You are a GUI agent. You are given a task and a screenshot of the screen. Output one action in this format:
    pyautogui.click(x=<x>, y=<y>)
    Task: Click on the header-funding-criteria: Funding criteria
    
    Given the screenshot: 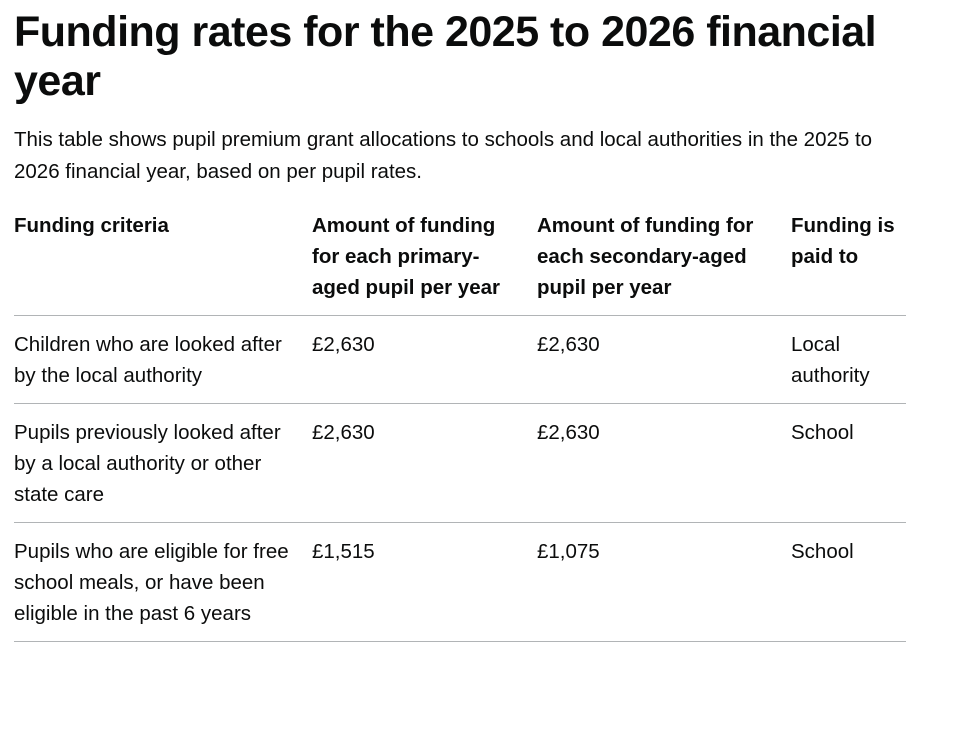 What is the action you would take?
    pyautogui.click(x=163, y=262)
    